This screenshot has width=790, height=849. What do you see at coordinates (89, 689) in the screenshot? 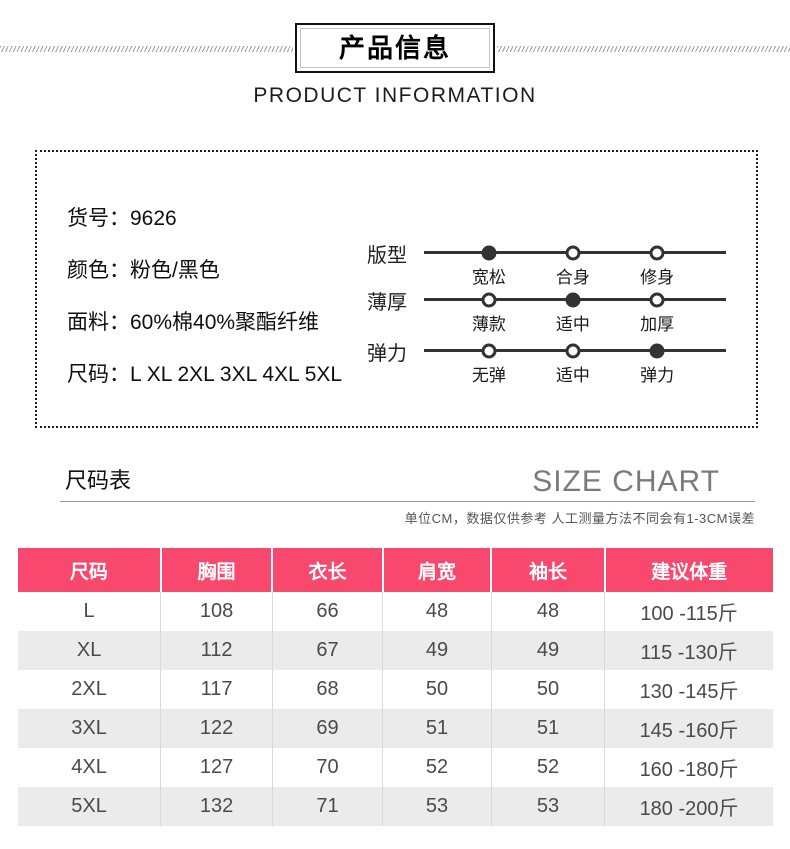
I see `cell-size: 2XL` at bounding box center [89, 689].